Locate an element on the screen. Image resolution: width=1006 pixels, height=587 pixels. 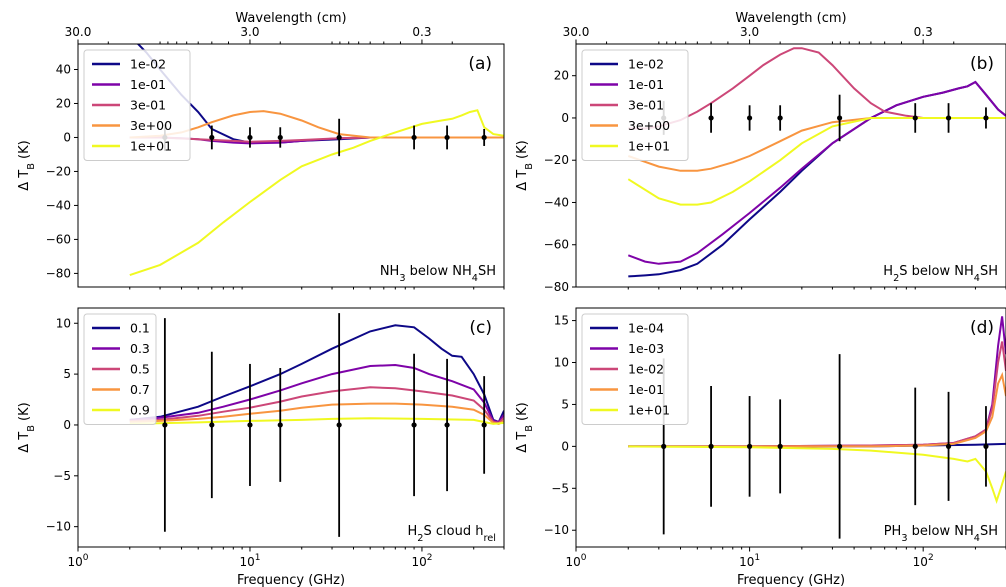
y-tick-label: 40 is located at coordinates (63, 69).